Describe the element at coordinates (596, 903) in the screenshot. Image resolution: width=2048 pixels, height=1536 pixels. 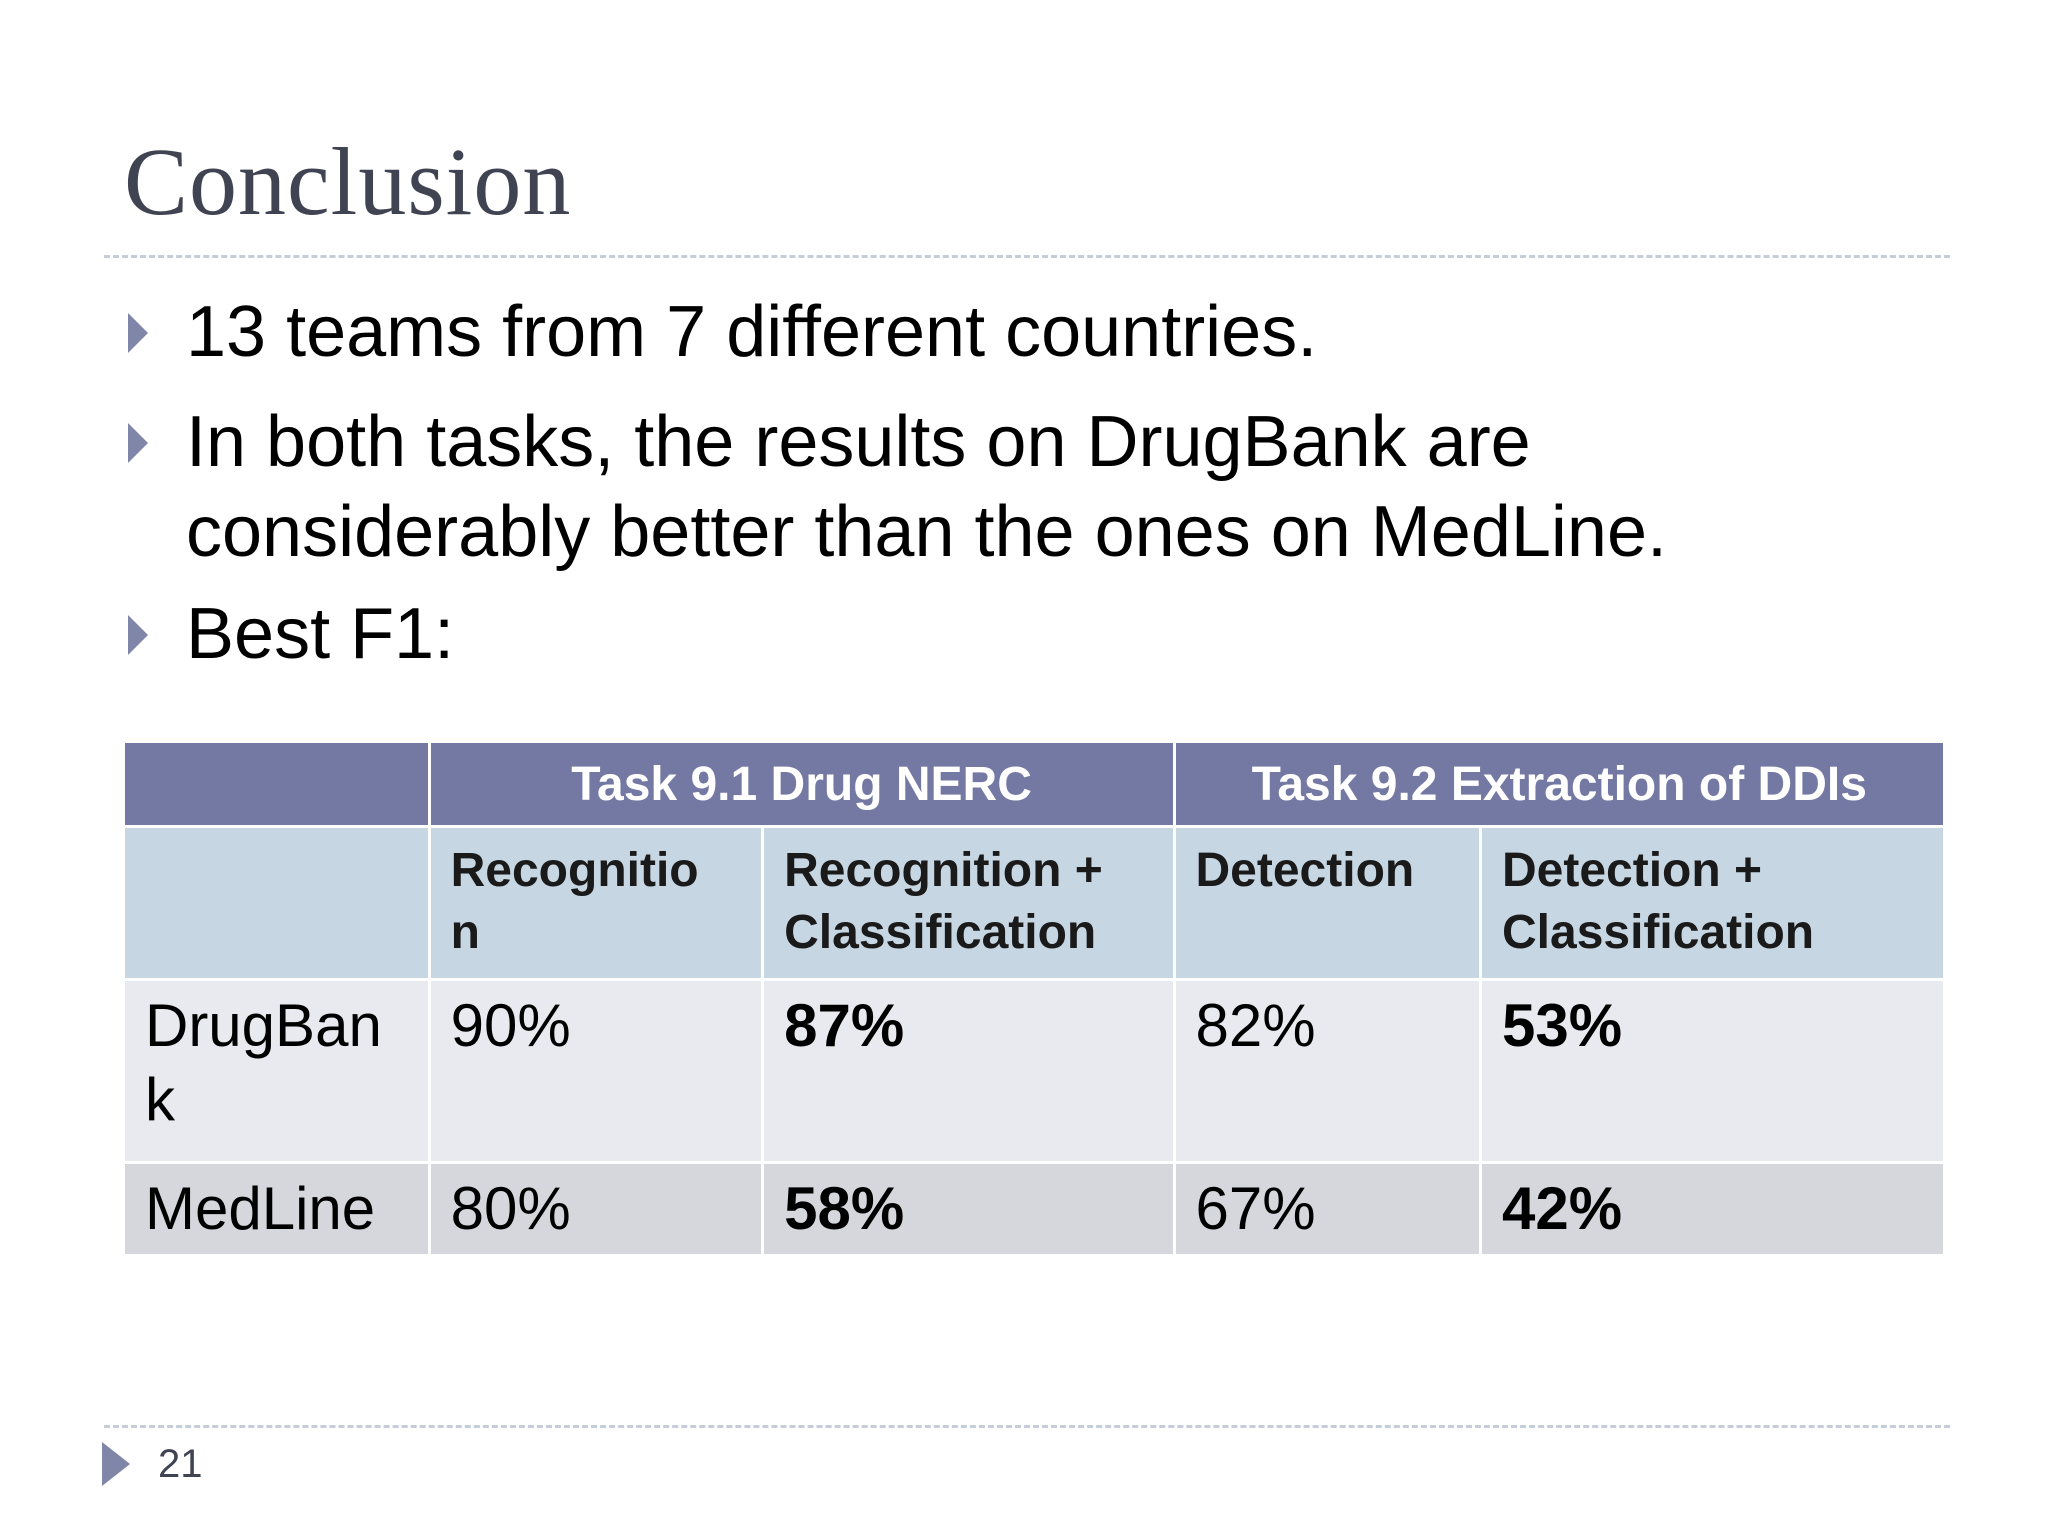
I see `sub-header-recognition: Recognitio n` at that location.